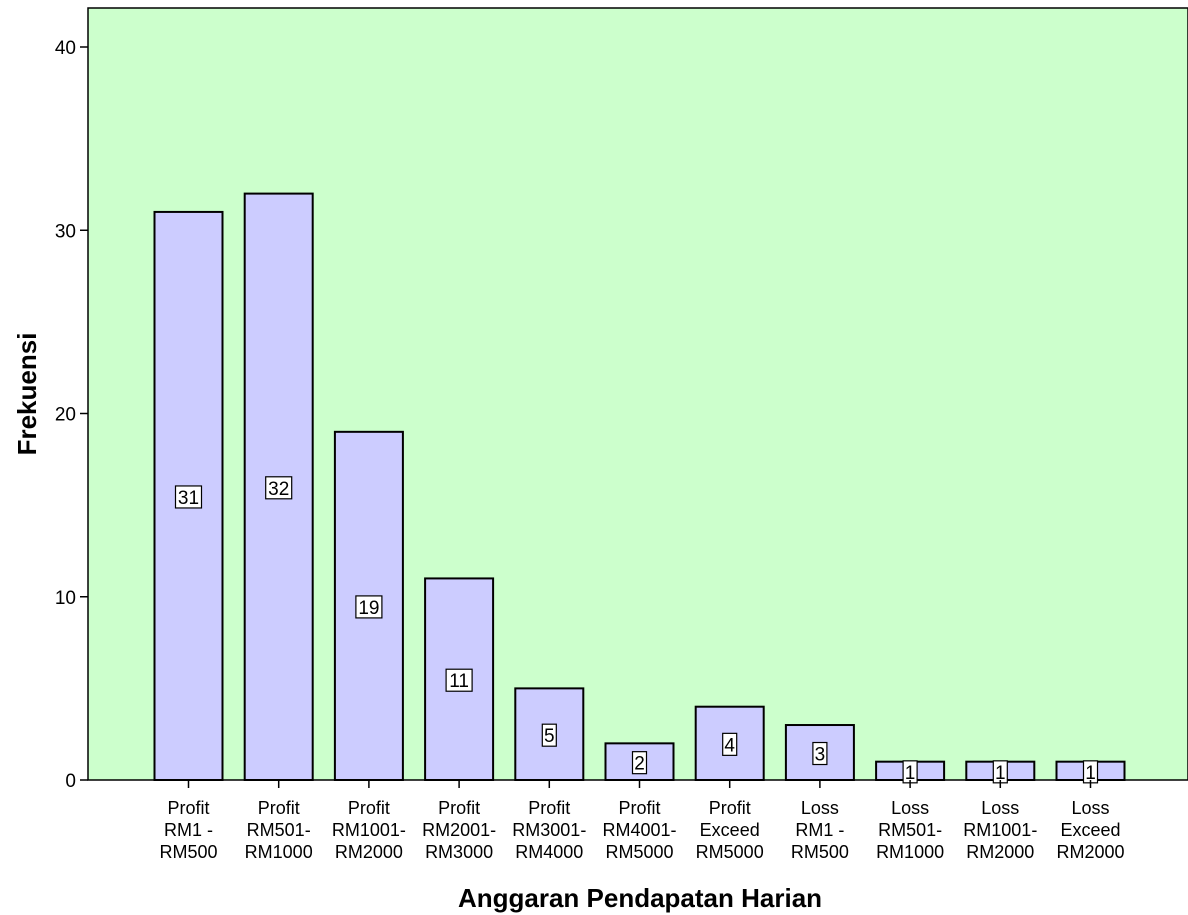  Describe the element at coordinates (65, 48) in the screenshot. I see `y-tick-label: 40` at that location.